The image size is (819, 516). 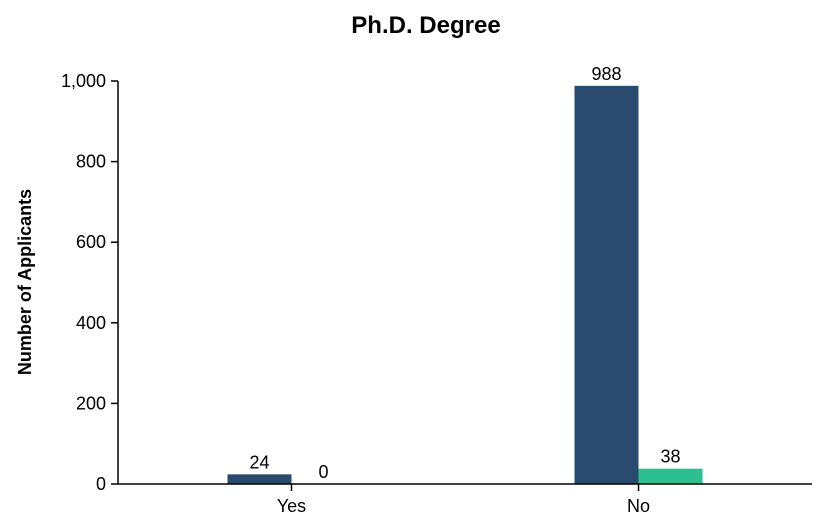 What do you see at coordinates (463, 500) in the screenshot?
I see `x-axis-ticks: Yes No` at bounding box center [463, 500].